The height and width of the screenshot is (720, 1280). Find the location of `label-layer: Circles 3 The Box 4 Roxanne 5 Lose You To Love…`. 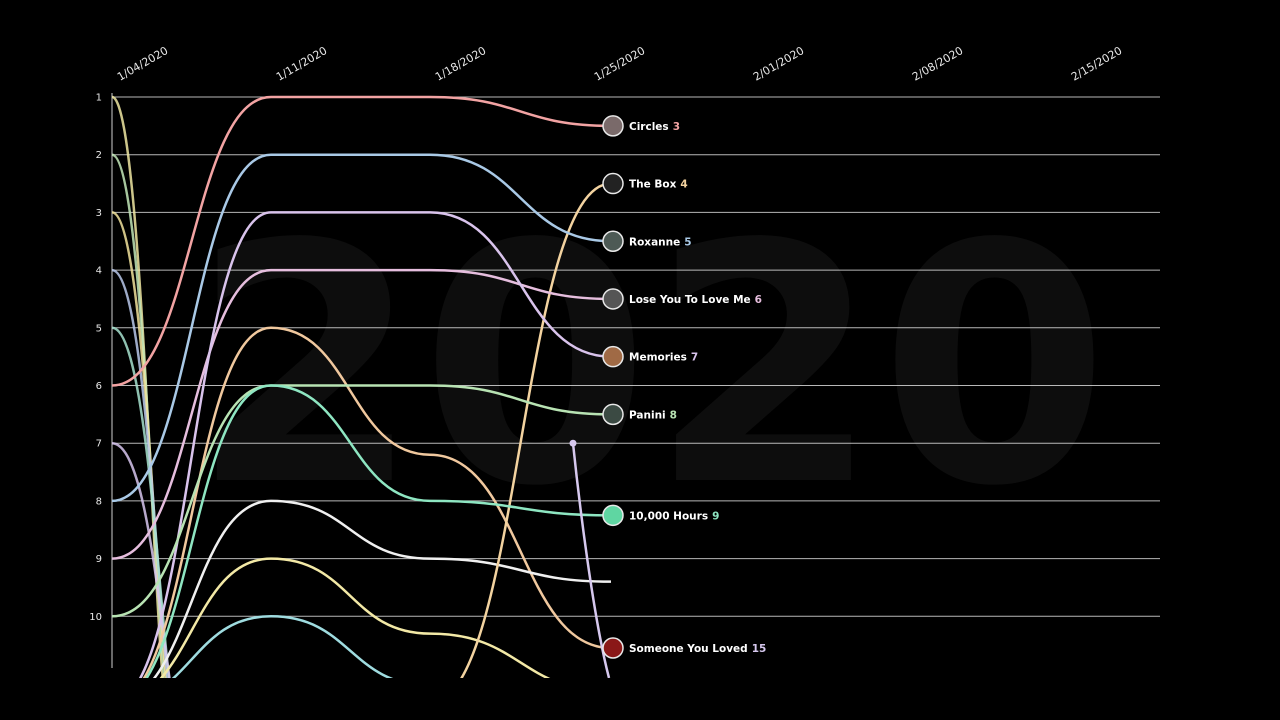

label-layer: Circles 3 The Box 4 Roxanne 5 Lose You To Love… is located at coordinates (684, 387).